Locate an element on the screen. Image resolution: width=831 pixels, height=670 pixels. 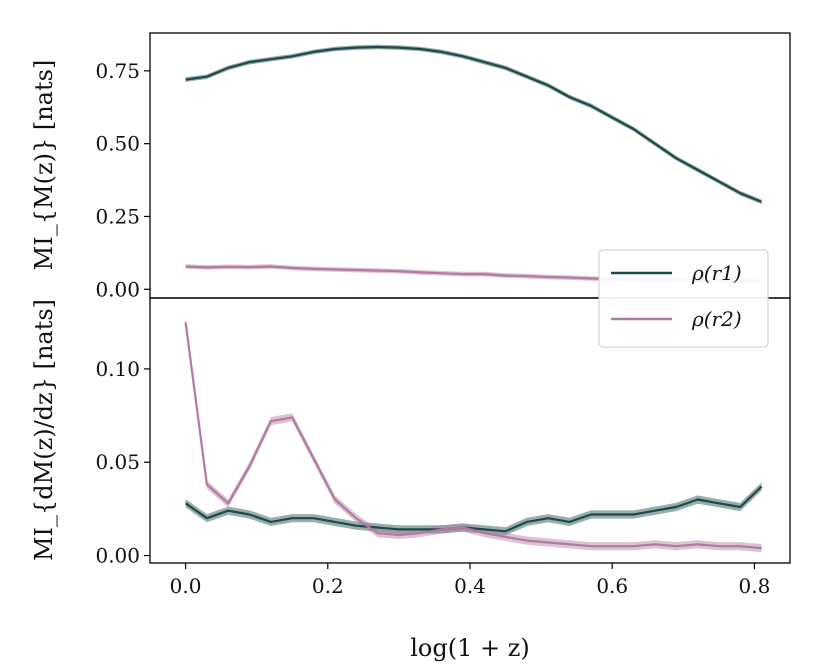
x-tick-label: 0.2 is located at coordinates (328, 586).